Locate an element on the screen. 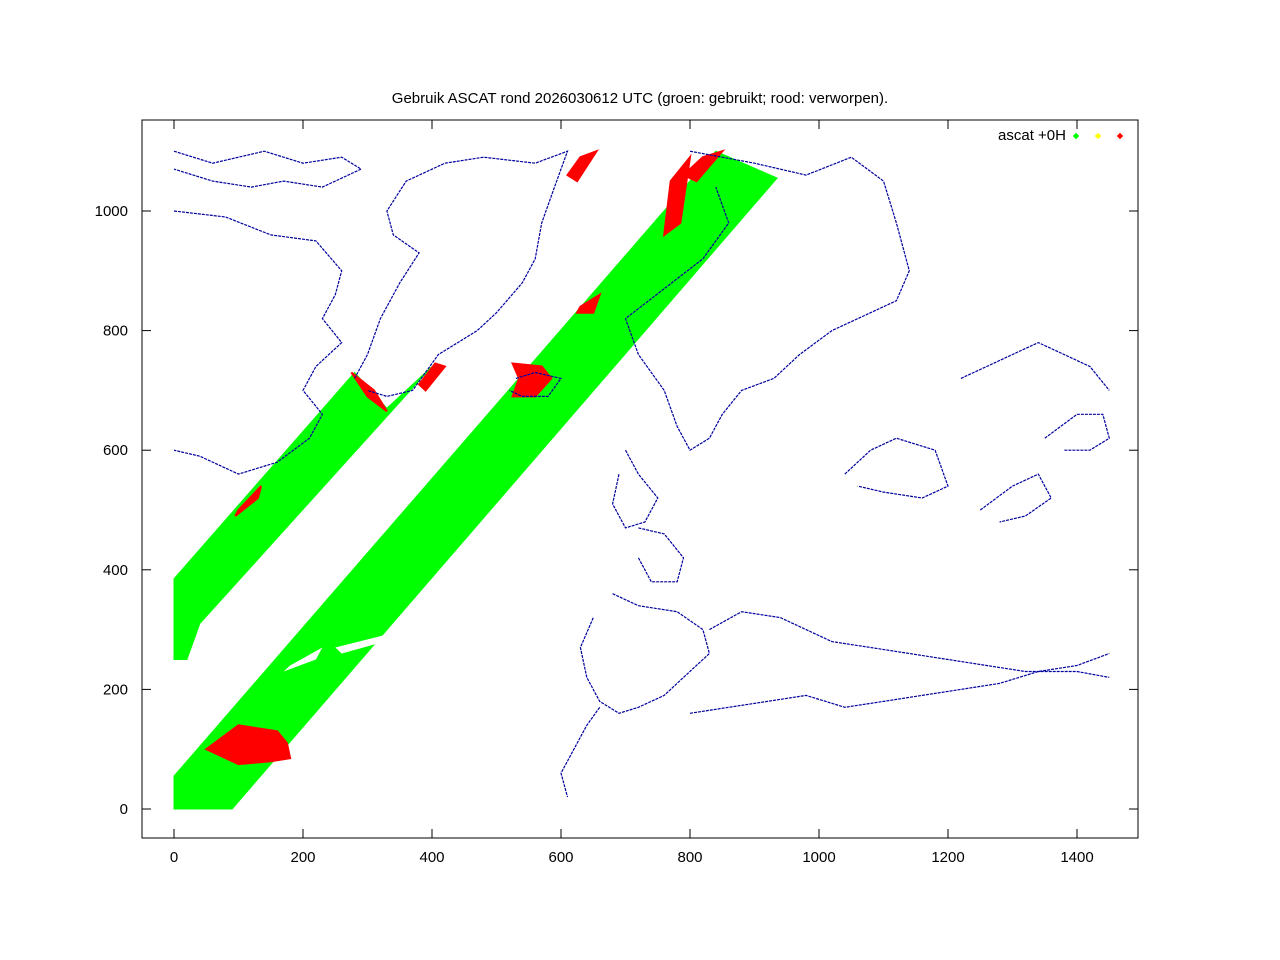  y-tick-label-400: 400 is located at coordinates (115, 570).